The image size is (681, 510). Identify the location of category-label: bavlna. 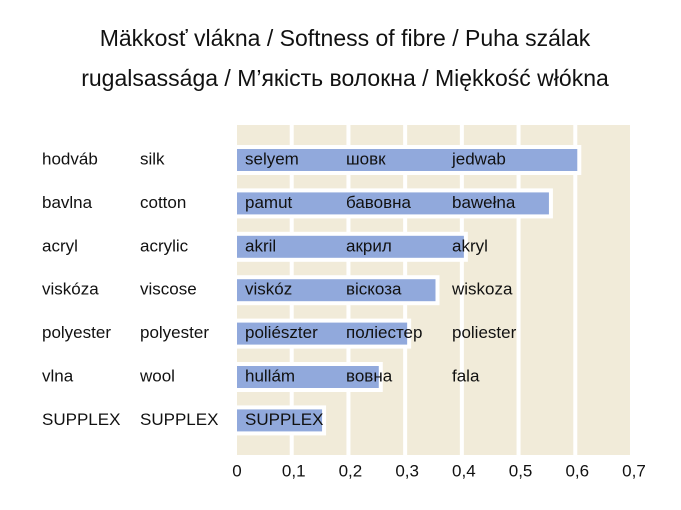
(67, 202).